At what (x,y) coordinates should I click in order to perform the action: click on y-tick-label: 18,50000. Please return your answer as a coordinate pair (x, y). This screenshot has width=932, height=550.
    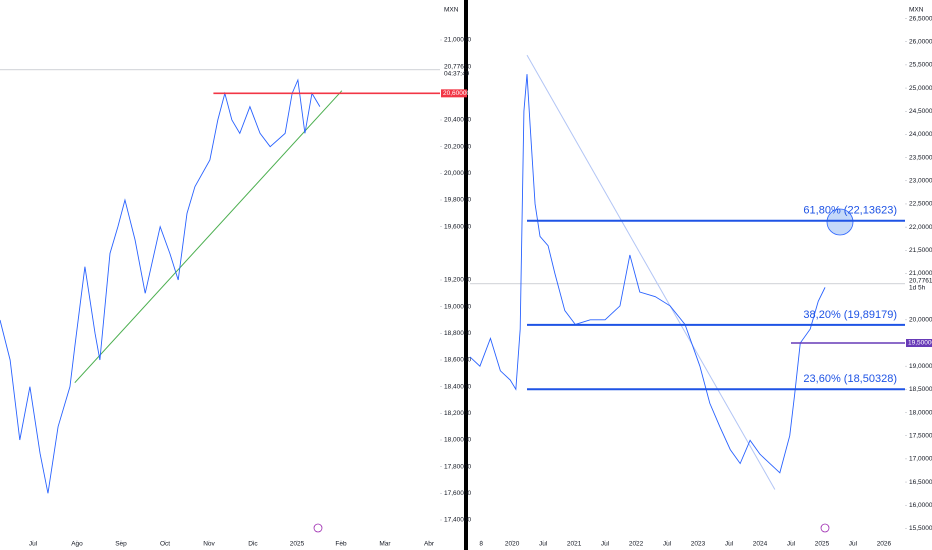
    Looking at the image, I should click on (920, 389).